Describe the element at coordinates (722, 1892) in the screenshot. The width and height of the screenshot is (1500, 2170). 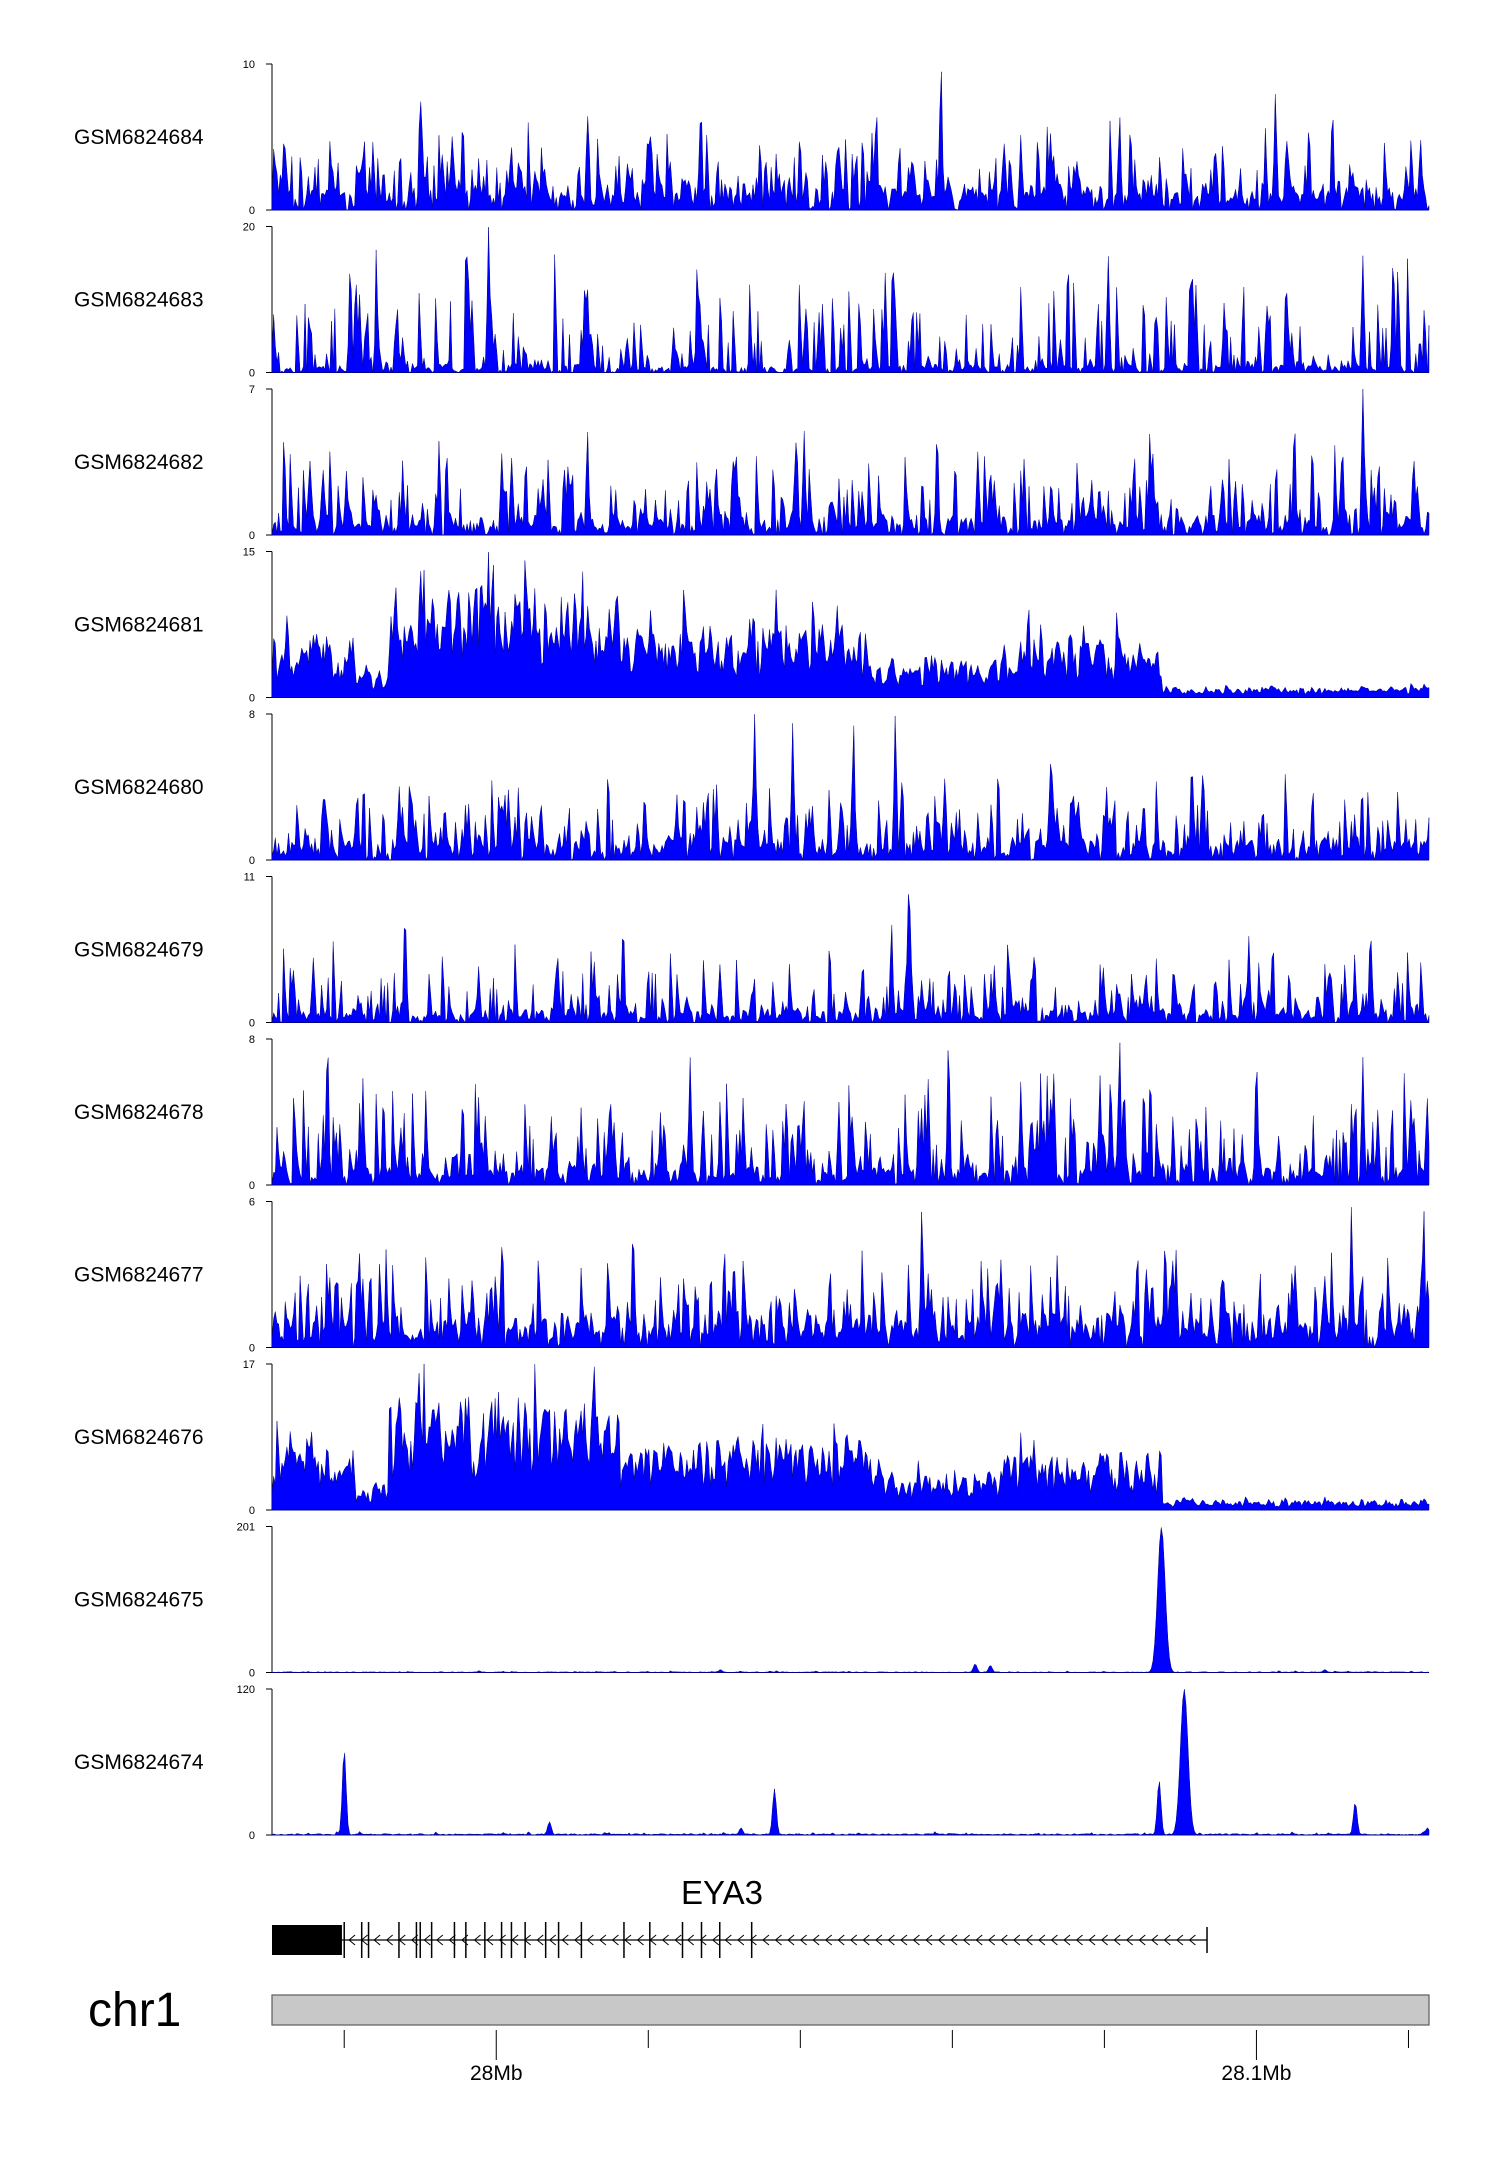
I see `gene-name-label: EYA3` at that location.